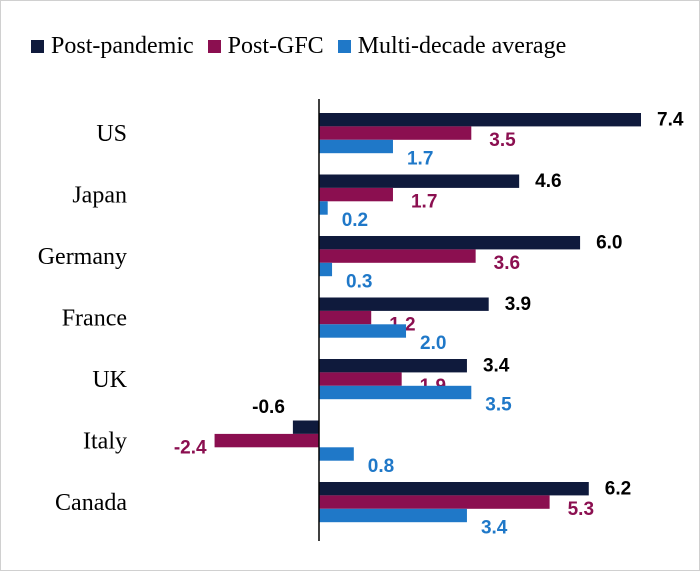 The height and width of the screenshot is (571, 700). I want to click on data-label: 6.0, so click(609, 243).